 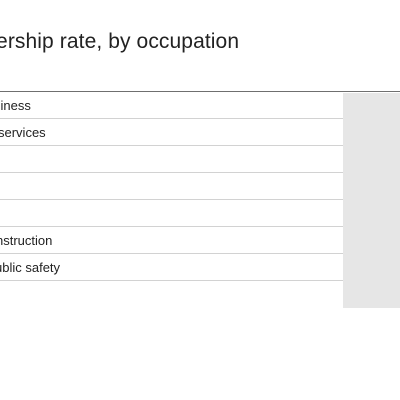 I want to click on row-label: siness, so click(x=15, y=105).